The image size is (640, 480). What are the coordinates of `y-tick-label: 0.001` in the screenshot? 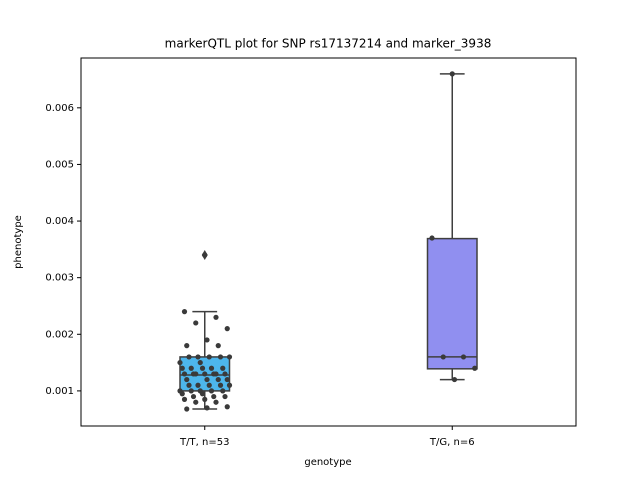 It's located at (59, 391).